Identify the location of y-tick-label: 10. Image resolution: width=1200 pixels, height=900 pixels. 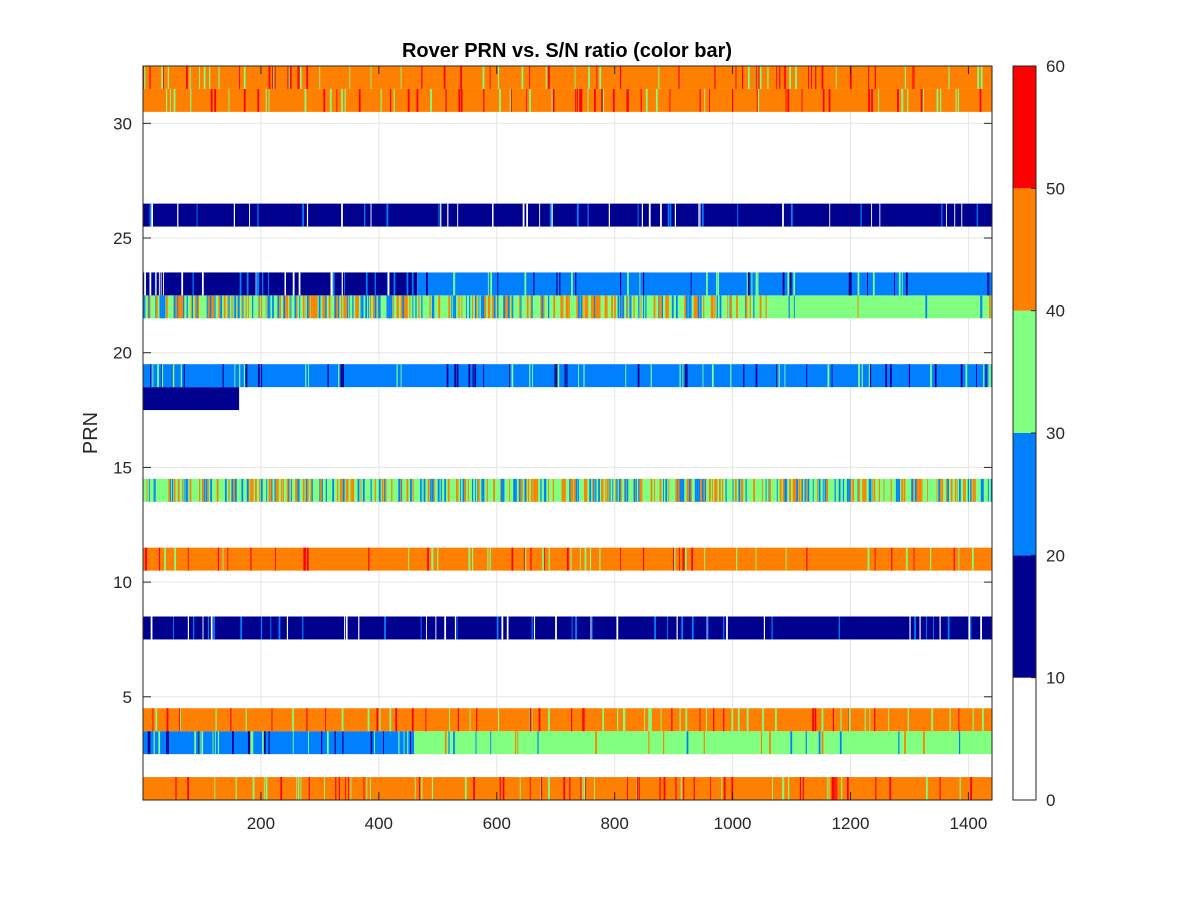
(122, 582).